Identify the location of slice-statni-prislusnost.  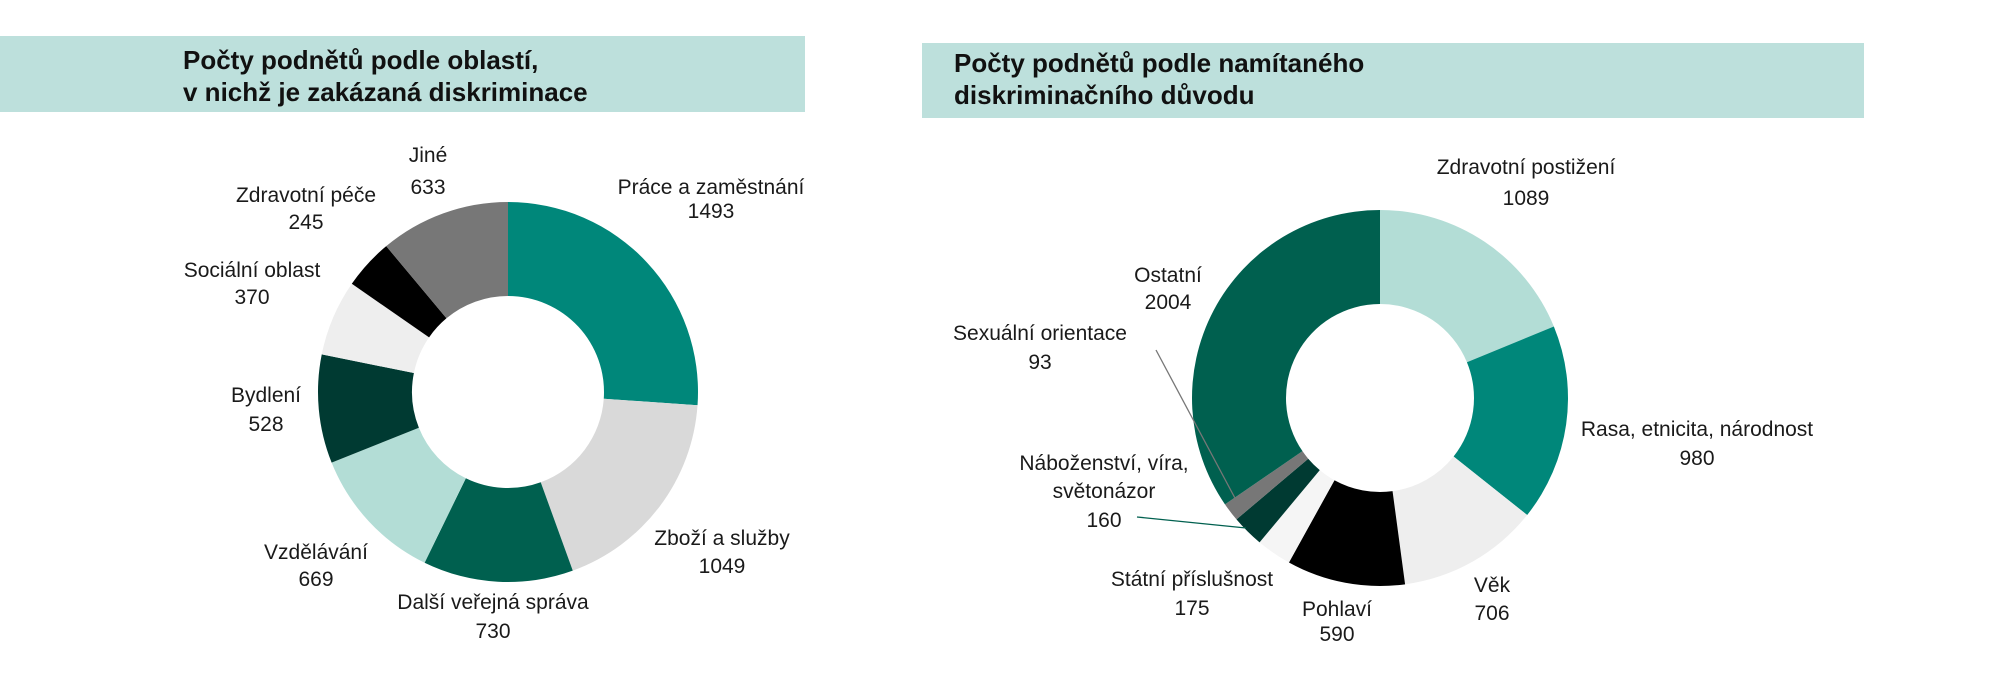
(1297, 516).